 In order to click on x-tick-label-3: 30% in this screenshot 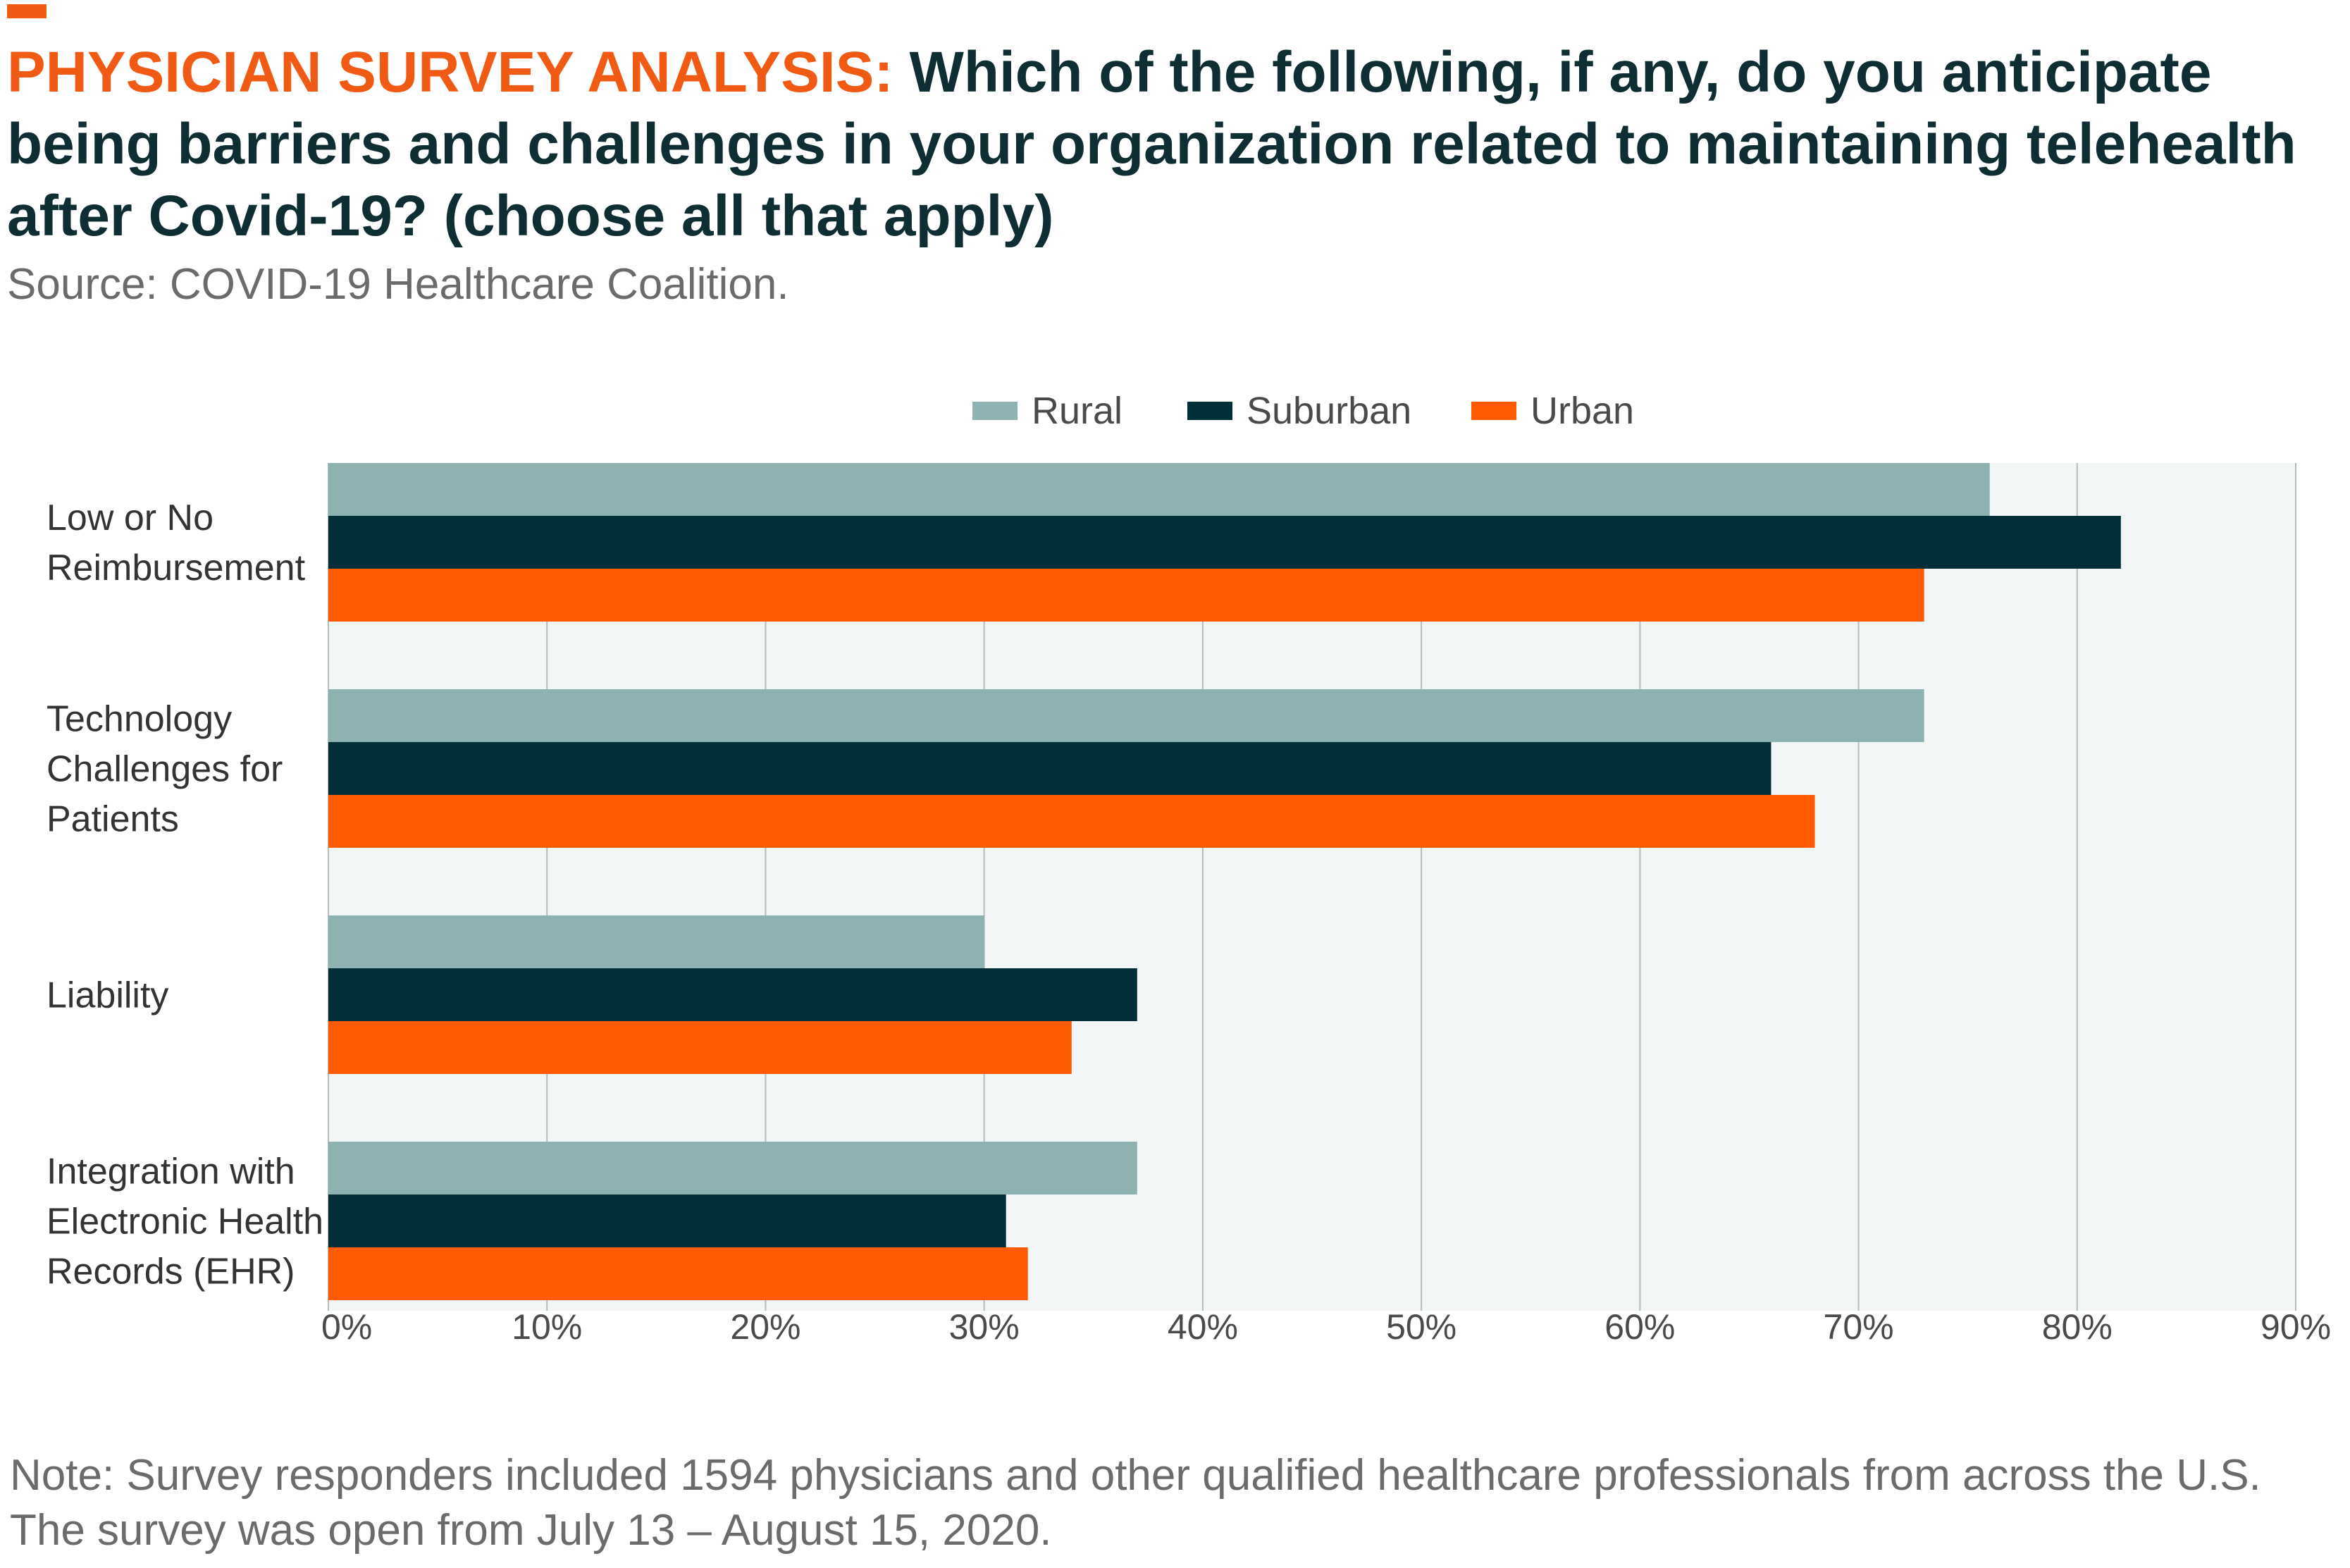, I will do `click(984, 1327)`.